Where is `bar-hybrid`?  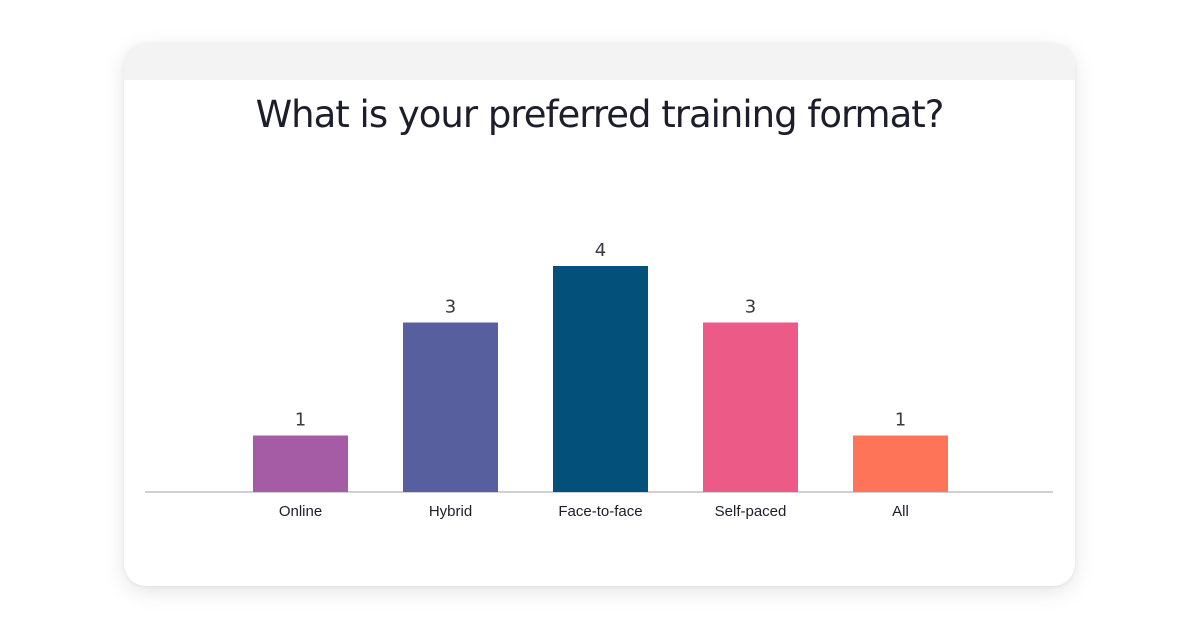
bar-hybrid is located at coordinates (450, 407).